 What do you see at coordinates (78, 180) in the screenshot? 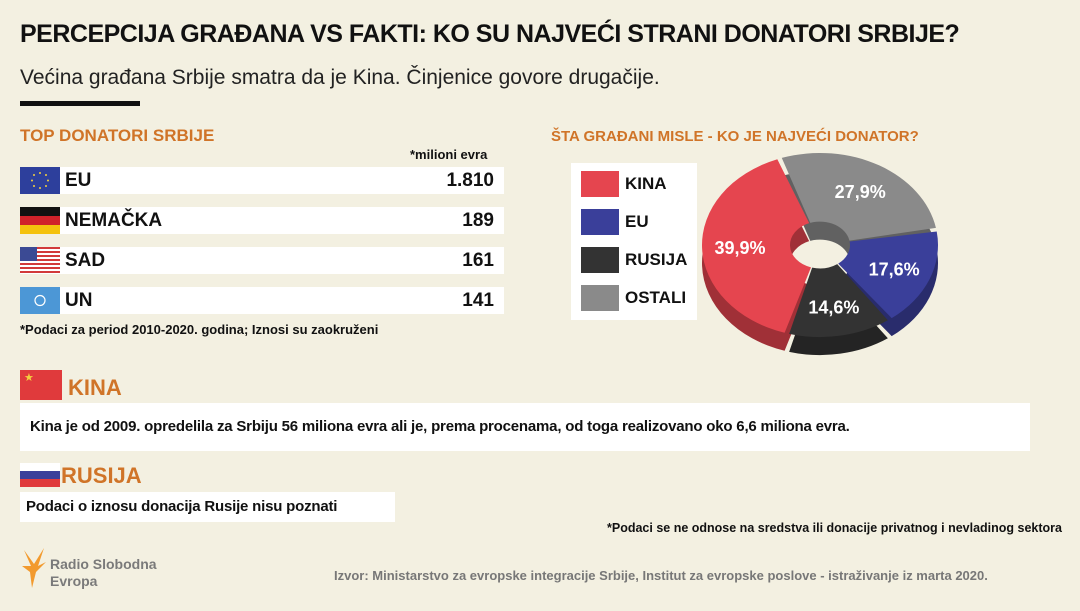
I see `donor-name: EU` at bounding box center [78, 180].